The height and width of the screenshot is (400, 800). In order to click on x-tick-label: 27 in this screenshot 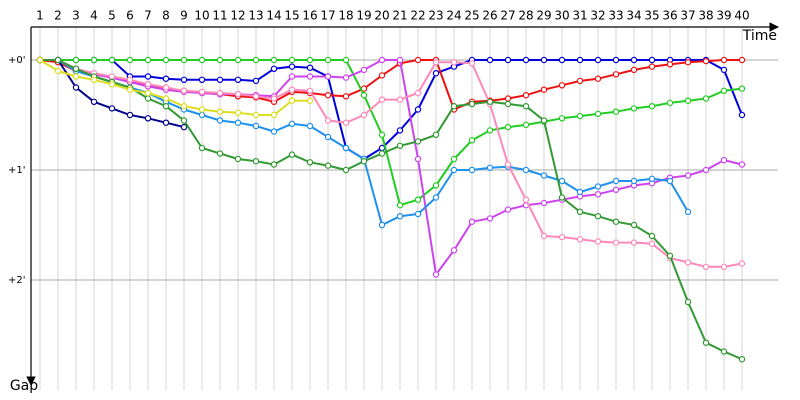, I will do `click(507, 16)`.